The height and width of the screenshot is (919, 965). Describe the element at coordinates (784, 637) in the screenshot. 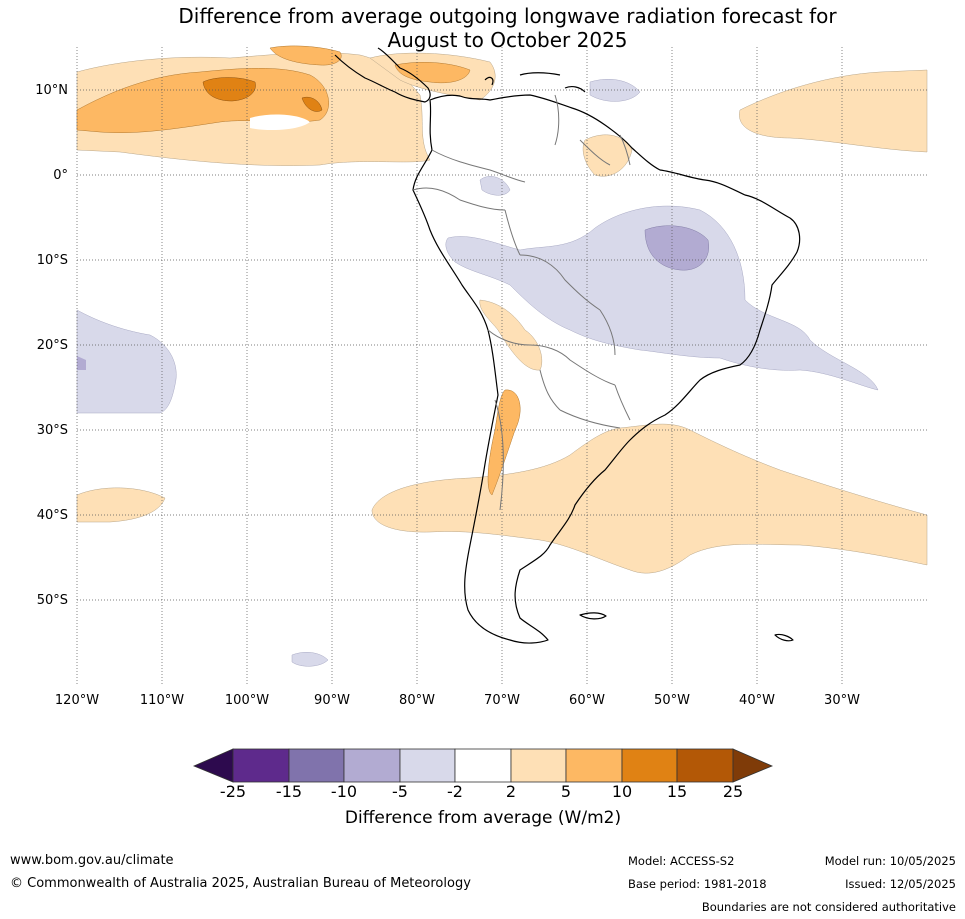

I see `south-georgia` at that location.